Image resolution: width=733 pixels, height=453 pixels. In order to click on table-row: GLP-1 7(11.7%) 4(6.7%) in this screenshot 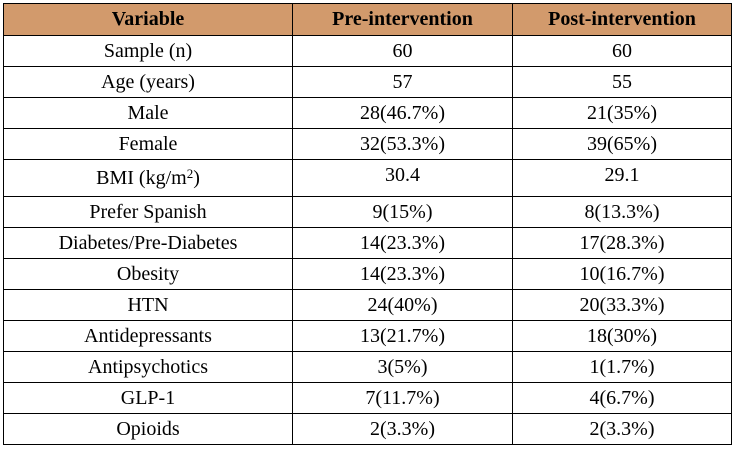, I will do `click(367, 398)`.